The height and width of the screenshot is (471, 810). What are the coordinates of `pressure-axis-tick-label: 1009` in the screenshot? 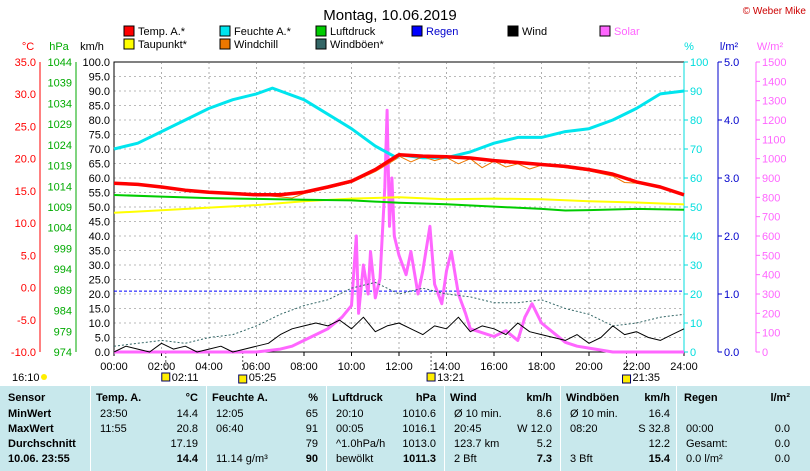 It's located at (60, 208).